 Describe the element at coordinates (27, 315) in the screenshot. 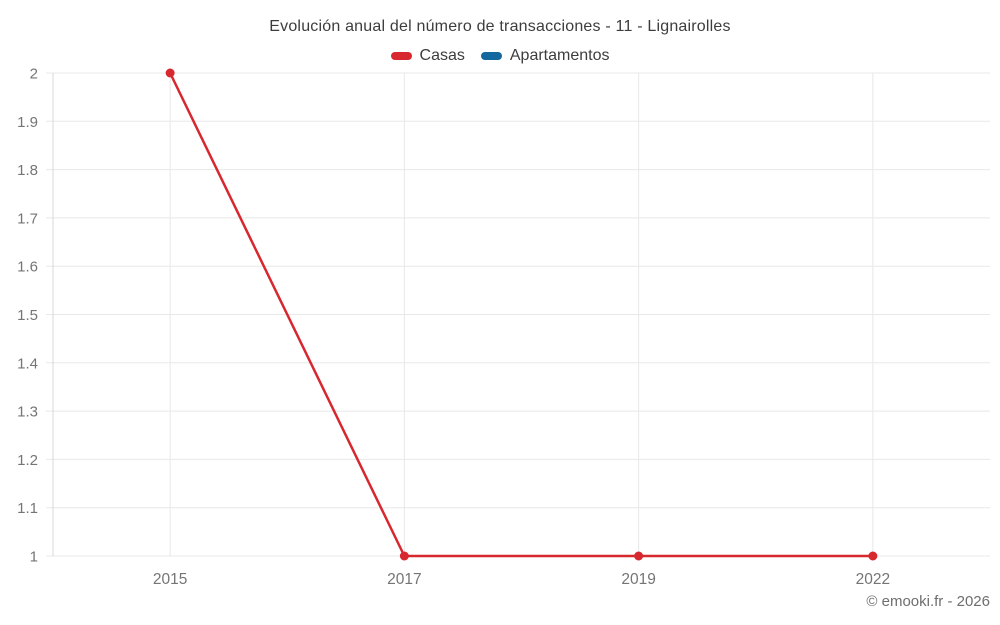

I see `y-tick-label: 1.5` at that location.